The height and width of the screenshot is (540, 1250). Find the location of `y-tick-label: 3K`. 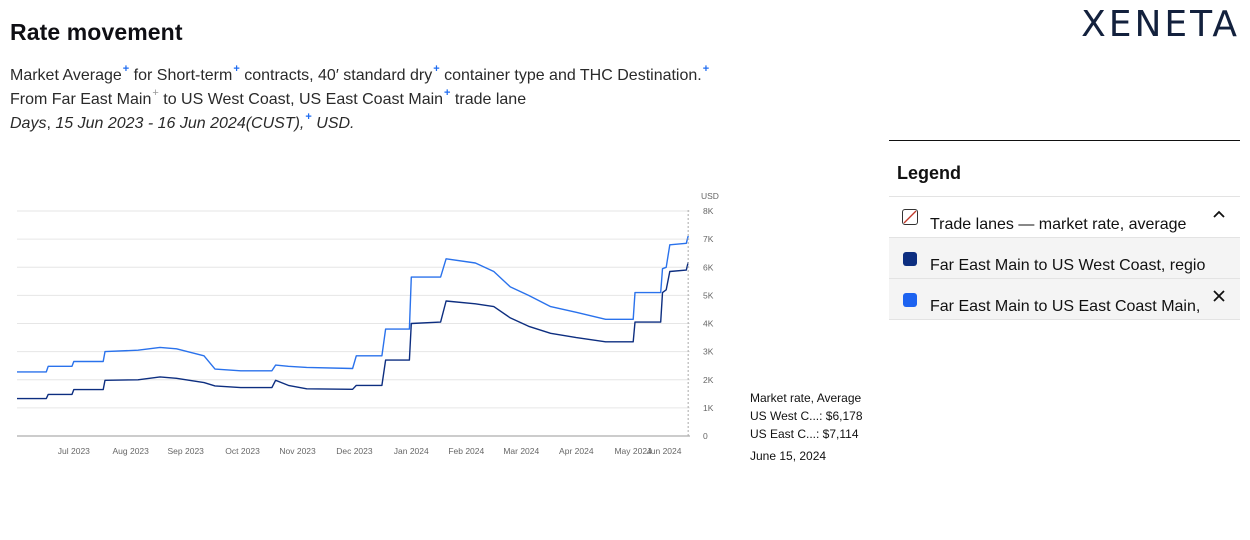

y-tick-label: 3K is located at coordinates (708, 352).